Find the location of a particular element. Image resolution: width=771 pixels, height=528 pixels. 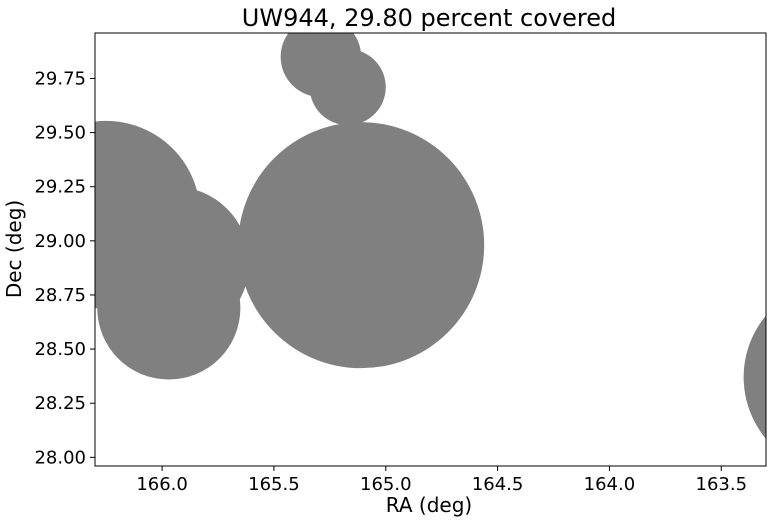

y-axis-ticks: 28.00 28.25 28.50 28.75 29.00 29.25 29.50 29.75 is located at coordinates (64, 268).